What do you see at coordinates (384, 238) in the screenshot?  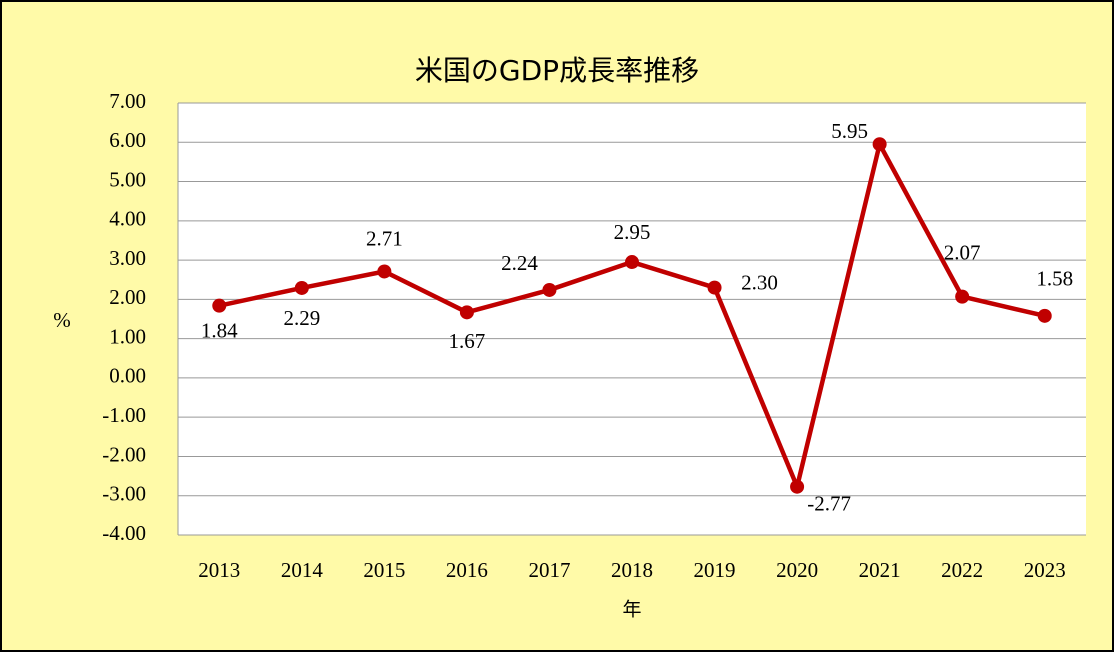 I see `data-label: 2.71` at bounding box center [384, 238].